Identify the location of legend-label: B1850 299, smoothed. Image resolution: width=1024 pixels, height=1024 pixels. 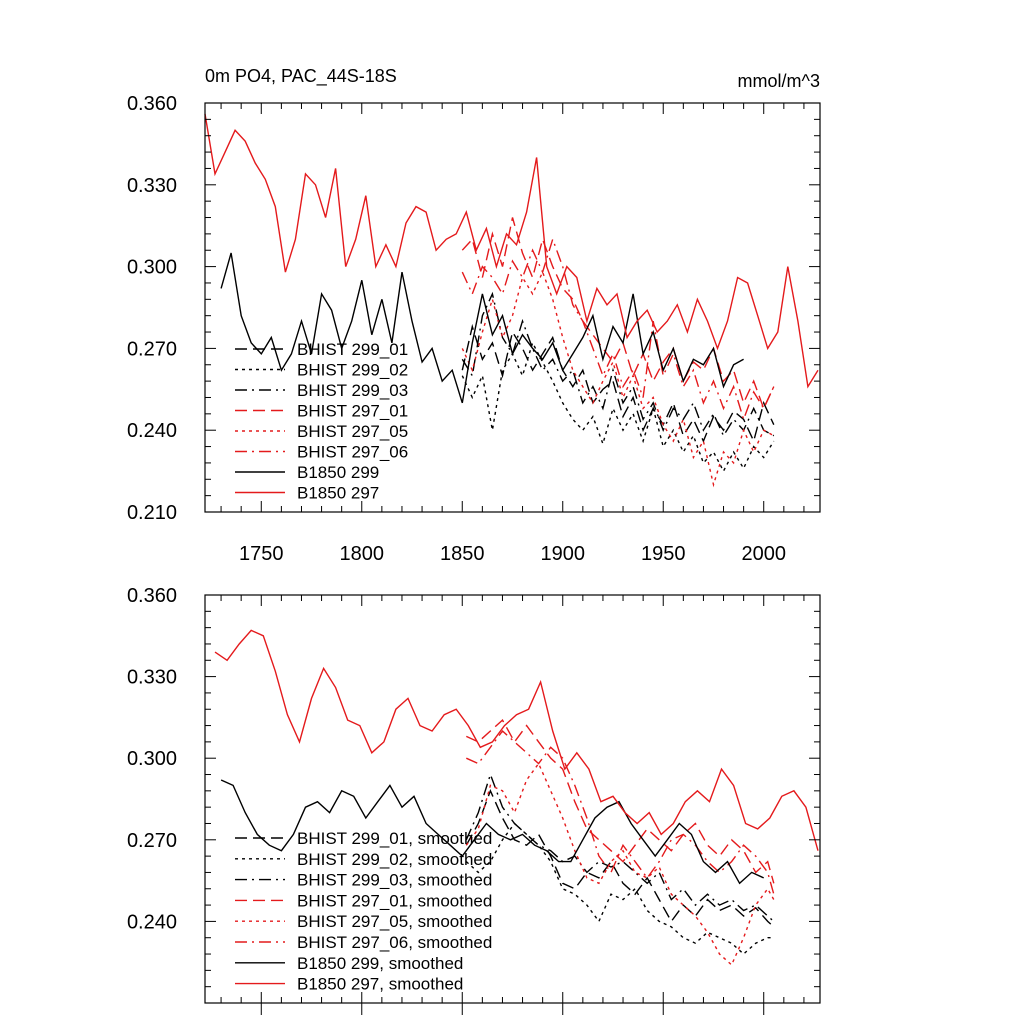
(380, 963).